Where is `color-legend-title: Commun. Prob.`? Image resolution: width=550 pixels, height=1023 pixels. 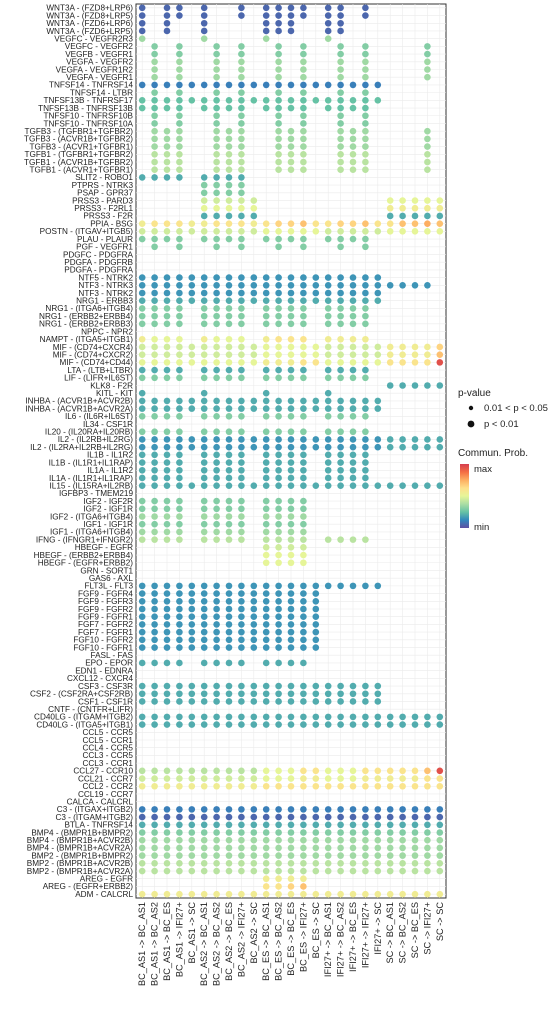
color-legend-title: Commun. Prob. is located at coordinates (493, 453).